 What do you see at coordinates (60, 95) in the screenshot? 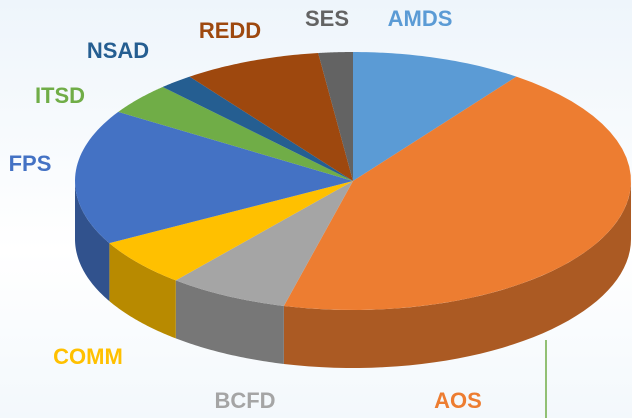
I see `slice-label: ITSD` at bounding box center [60, 95].